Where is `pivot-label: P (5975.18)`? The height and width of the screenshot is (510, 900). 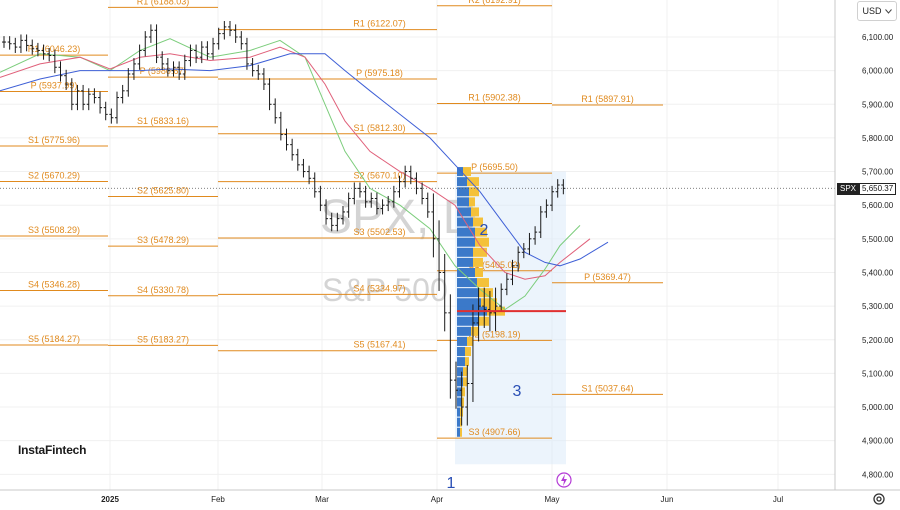 pivot-label: P (5975.18) is located at coordinates (379, 73).